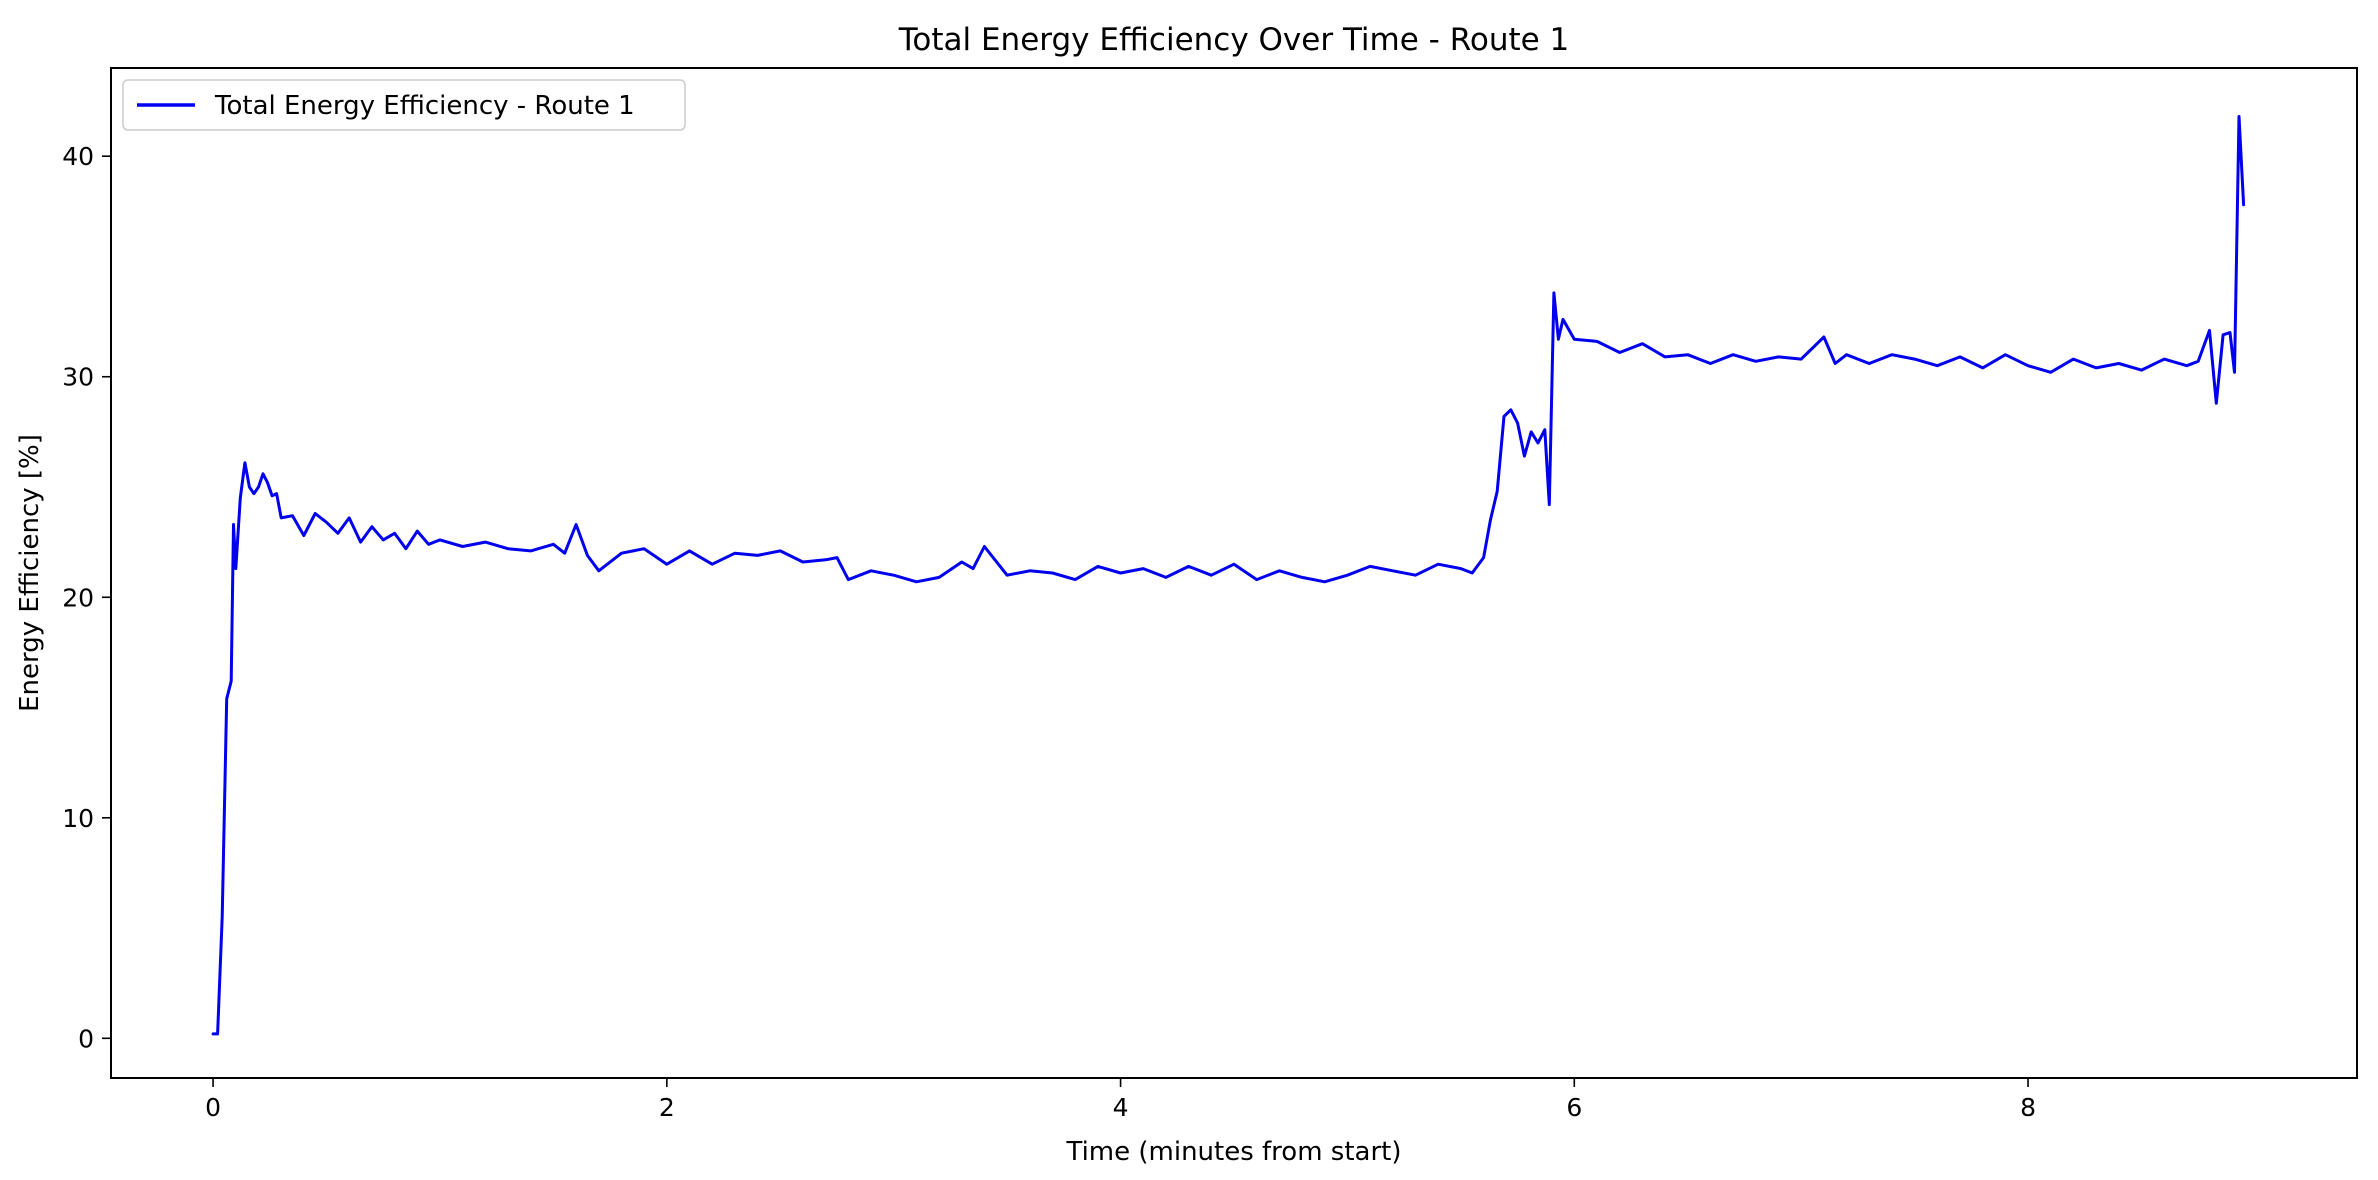 The image size is (2378, 1180). I want to click on y-axis-label: Energy Efficiency [%], so click(30, 573).